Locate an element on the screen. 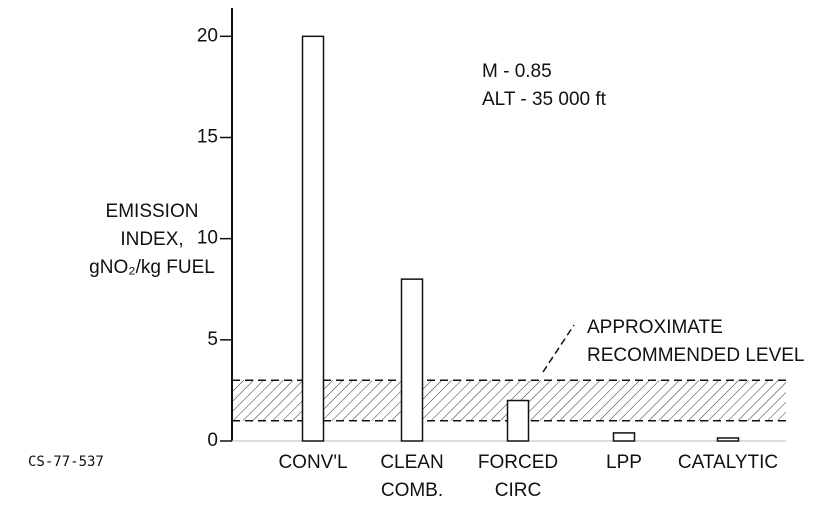 The image size is (829, 507). figure-id: CS-77-537 is located at coordinates (66, 462).